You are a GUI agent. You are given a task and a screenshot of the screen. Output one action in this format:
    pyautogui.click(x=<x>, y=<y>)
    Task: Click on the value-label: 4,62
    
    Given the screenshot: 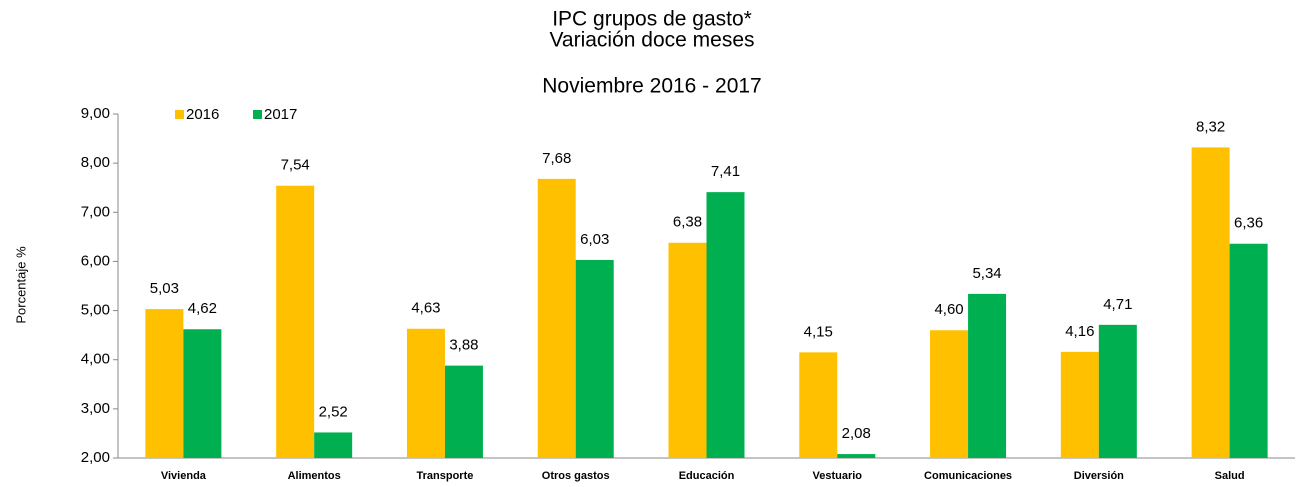 What is the action you would take?
    pyautogui.click(x=202, y=308)
    